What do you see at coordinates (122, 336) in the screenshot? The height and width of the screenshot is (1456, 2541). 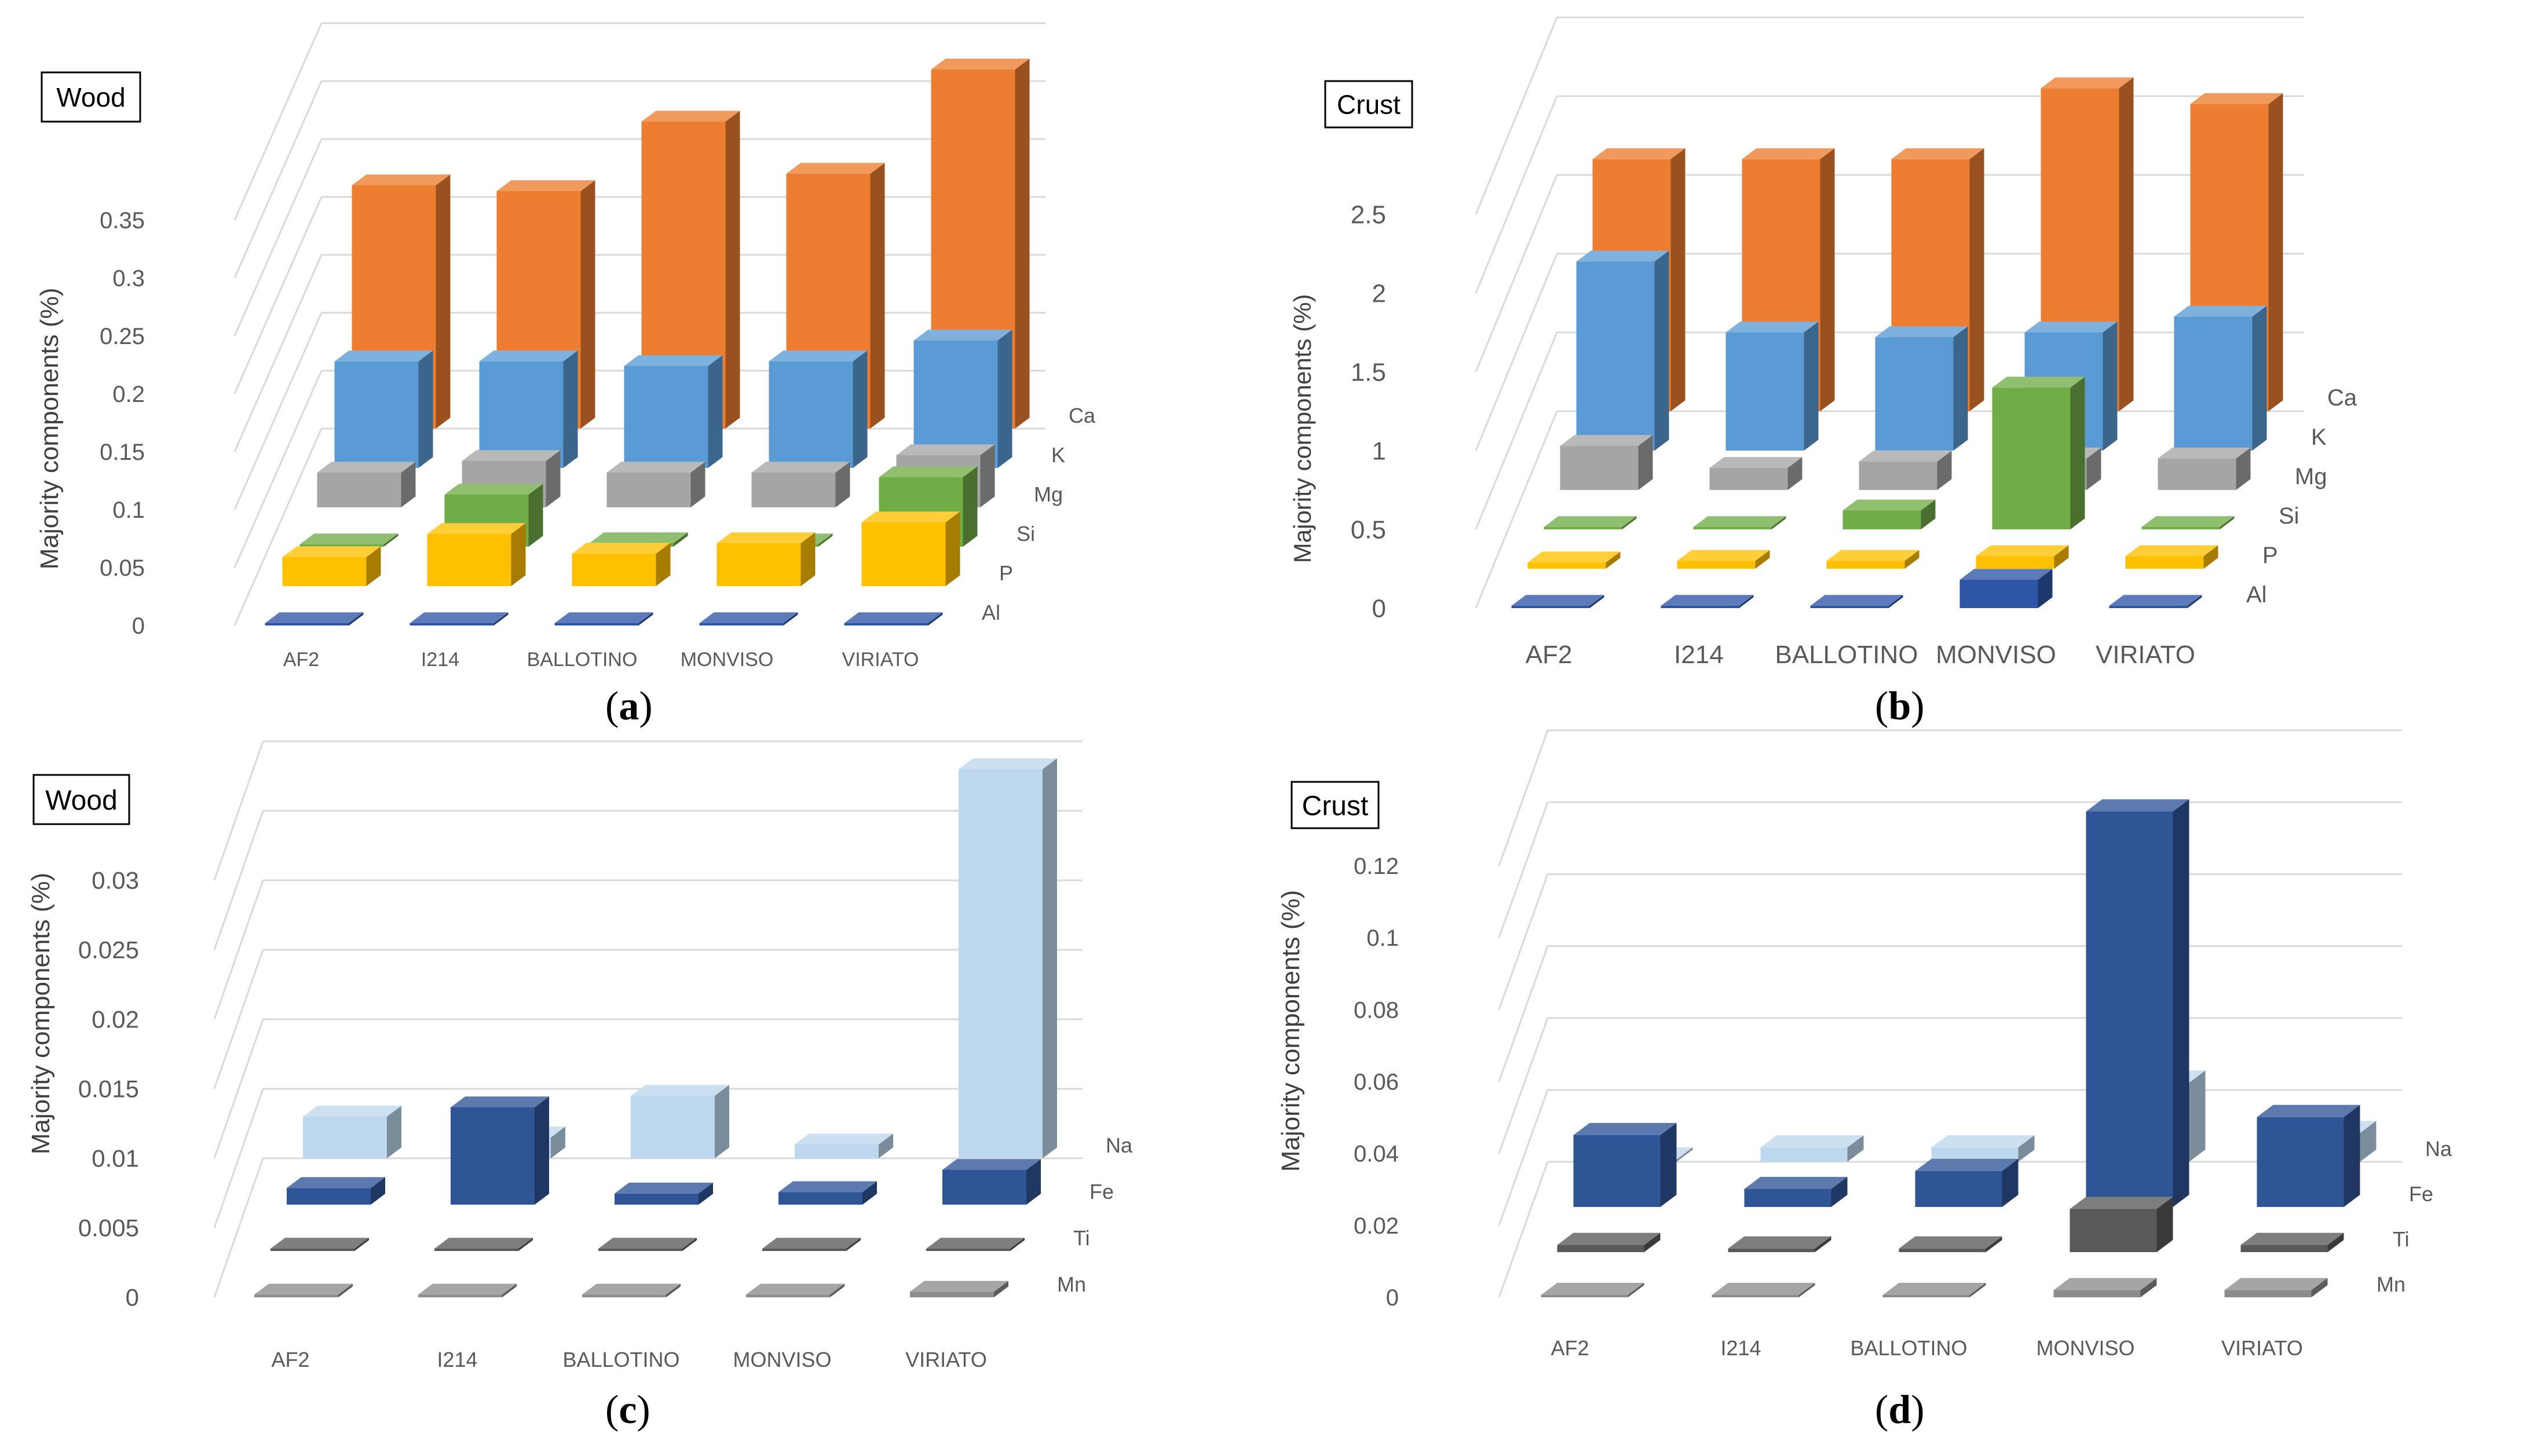 I see `y-tick-label: 0.25` at bounding box center [122, 336].